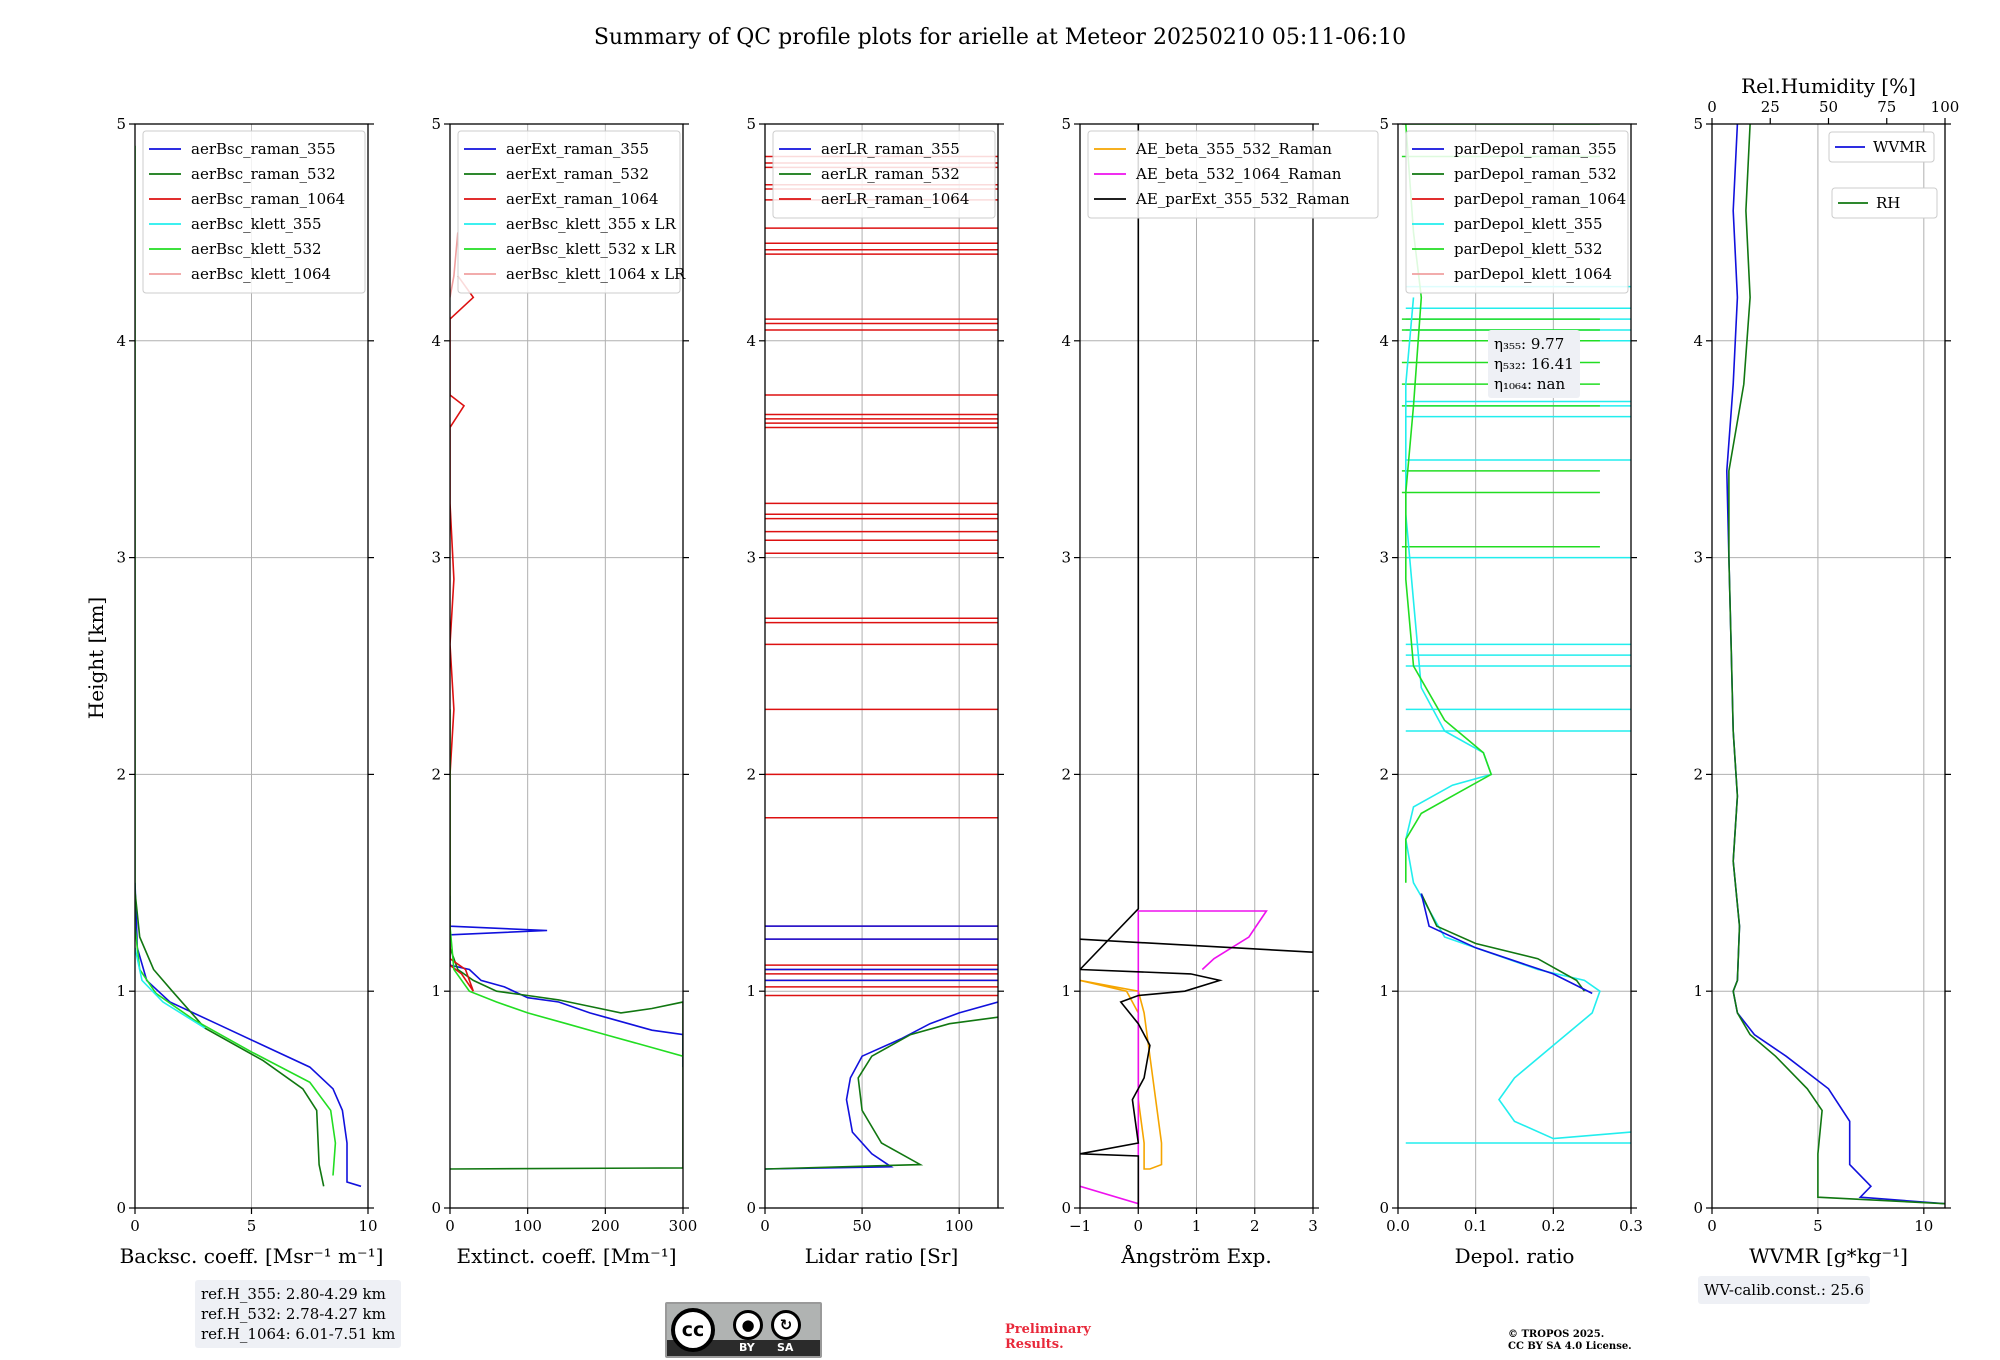 This screenshot has width=2000, height=1360. What do you see at coordinates (1570, 1341) in the screenshot?
I see `copyright-note: © TROPOS 2025. CC BY SA 4.0 License.` at bounding box center [1570, 1341].